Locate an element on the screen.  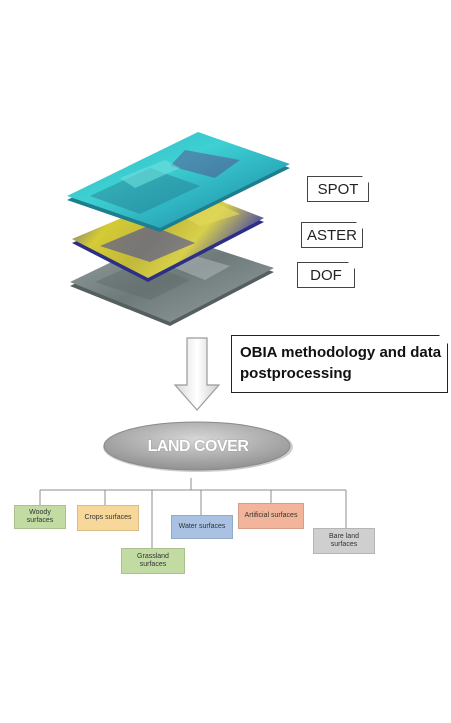
layer-label-dof: DOF is located at coordinates (326, 275).